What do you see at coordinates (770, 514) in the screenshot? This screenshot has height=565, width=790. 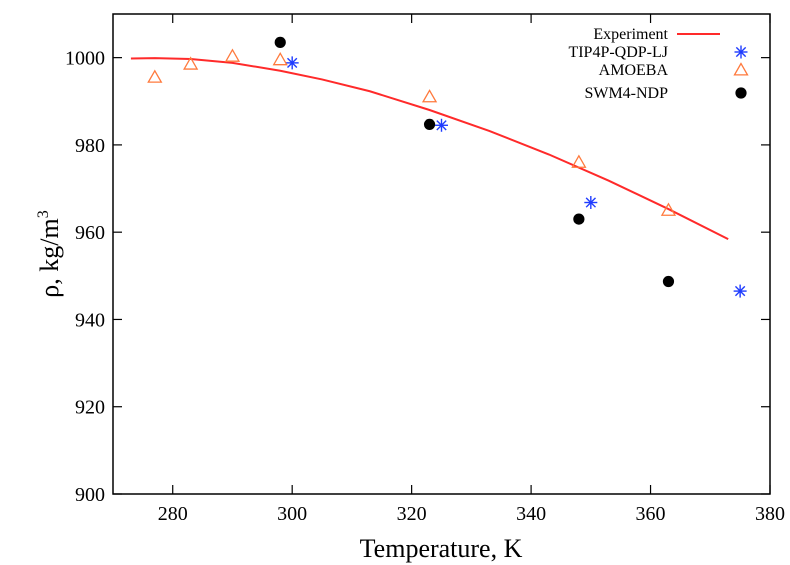 I see `x-tick-label: 380` at bounding box center [770, 514].